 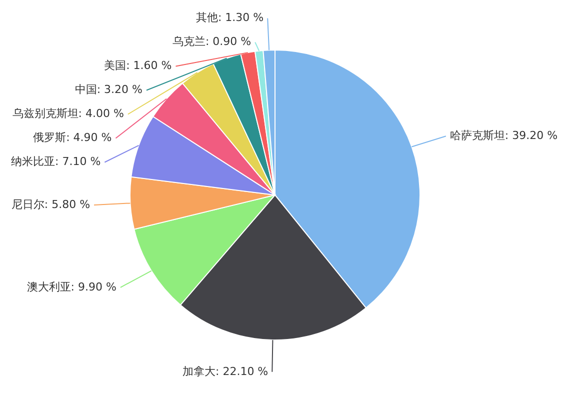 What do you see at coordinates (56, 161) in the screenshot?
I see `slice-label: 纳米比亚: 7.10 %` at bounding box center [56, 161].